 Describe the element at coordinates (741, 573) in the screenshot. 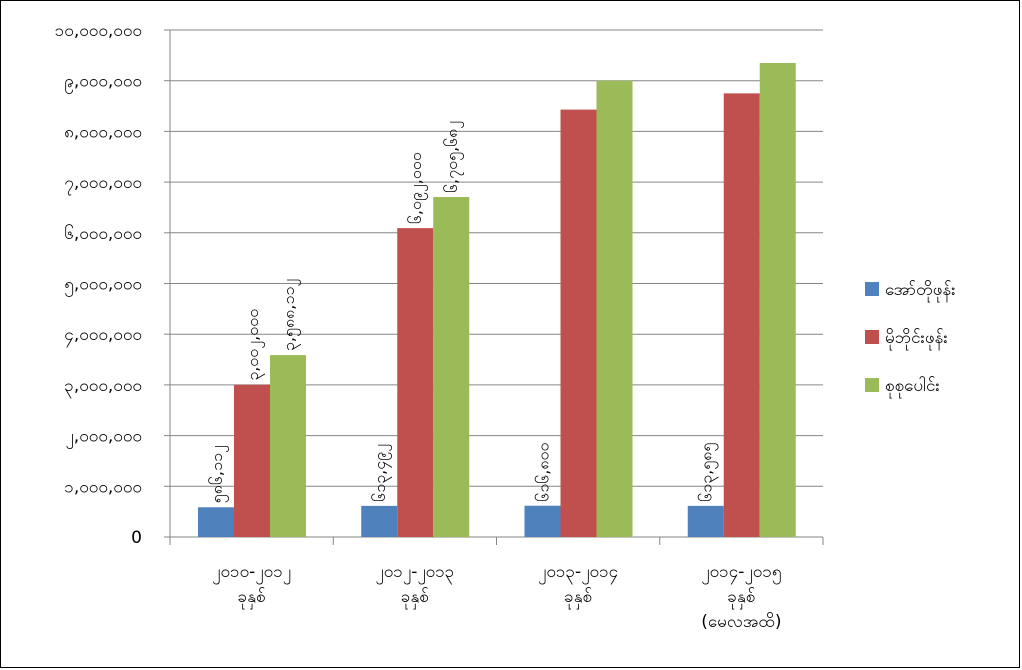

I see `x-tick-label: ၂၀၁၄-၂၀၁၅` at that location.